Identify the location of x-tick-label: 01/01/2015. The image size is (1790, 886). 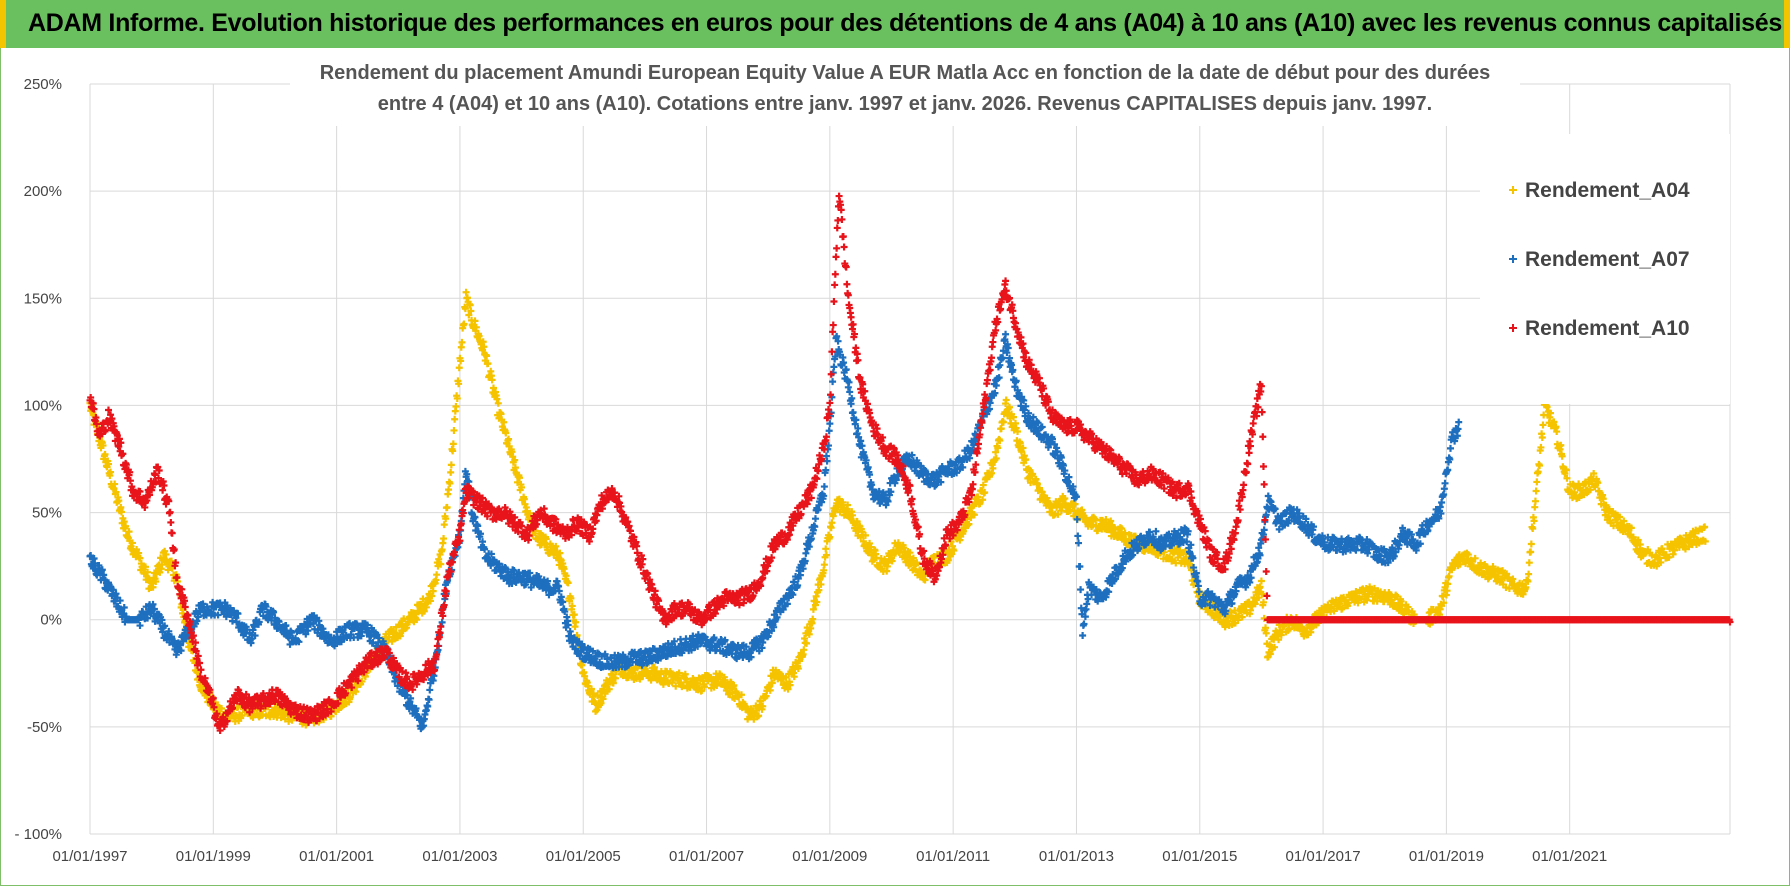
(1199, 856).